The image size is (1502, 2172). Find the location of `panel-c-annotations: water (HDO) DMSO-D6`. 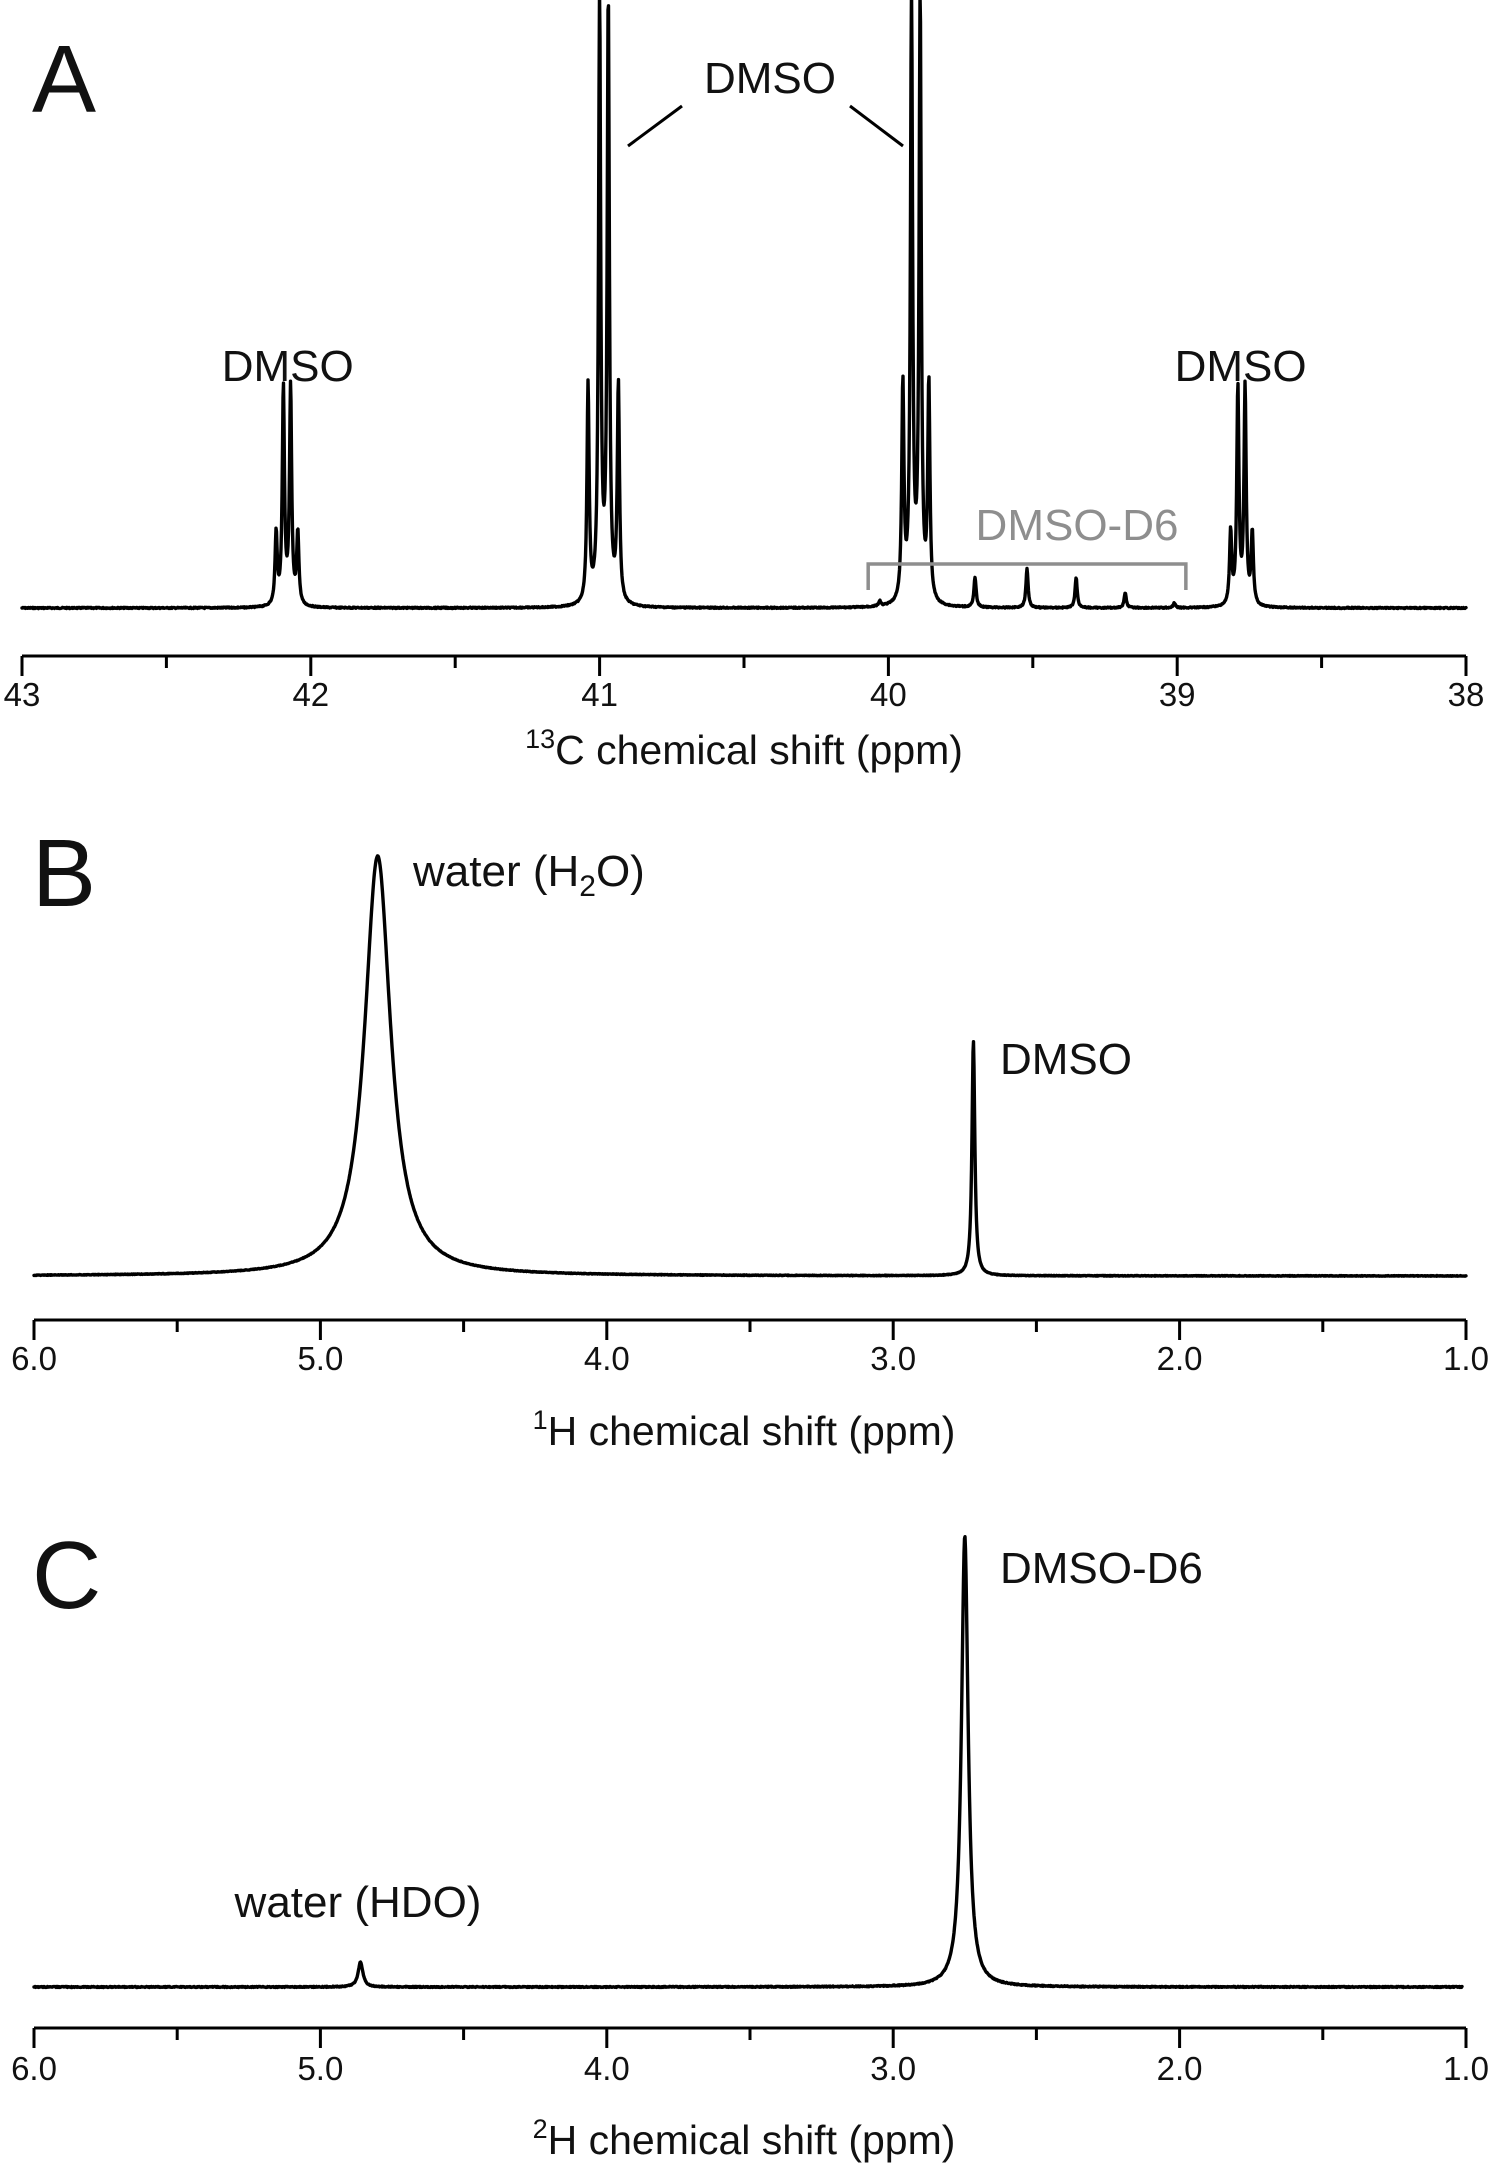

panel-c-annotations: water (HDO) DMSO-D6 is located at coordinates (718, 1735).